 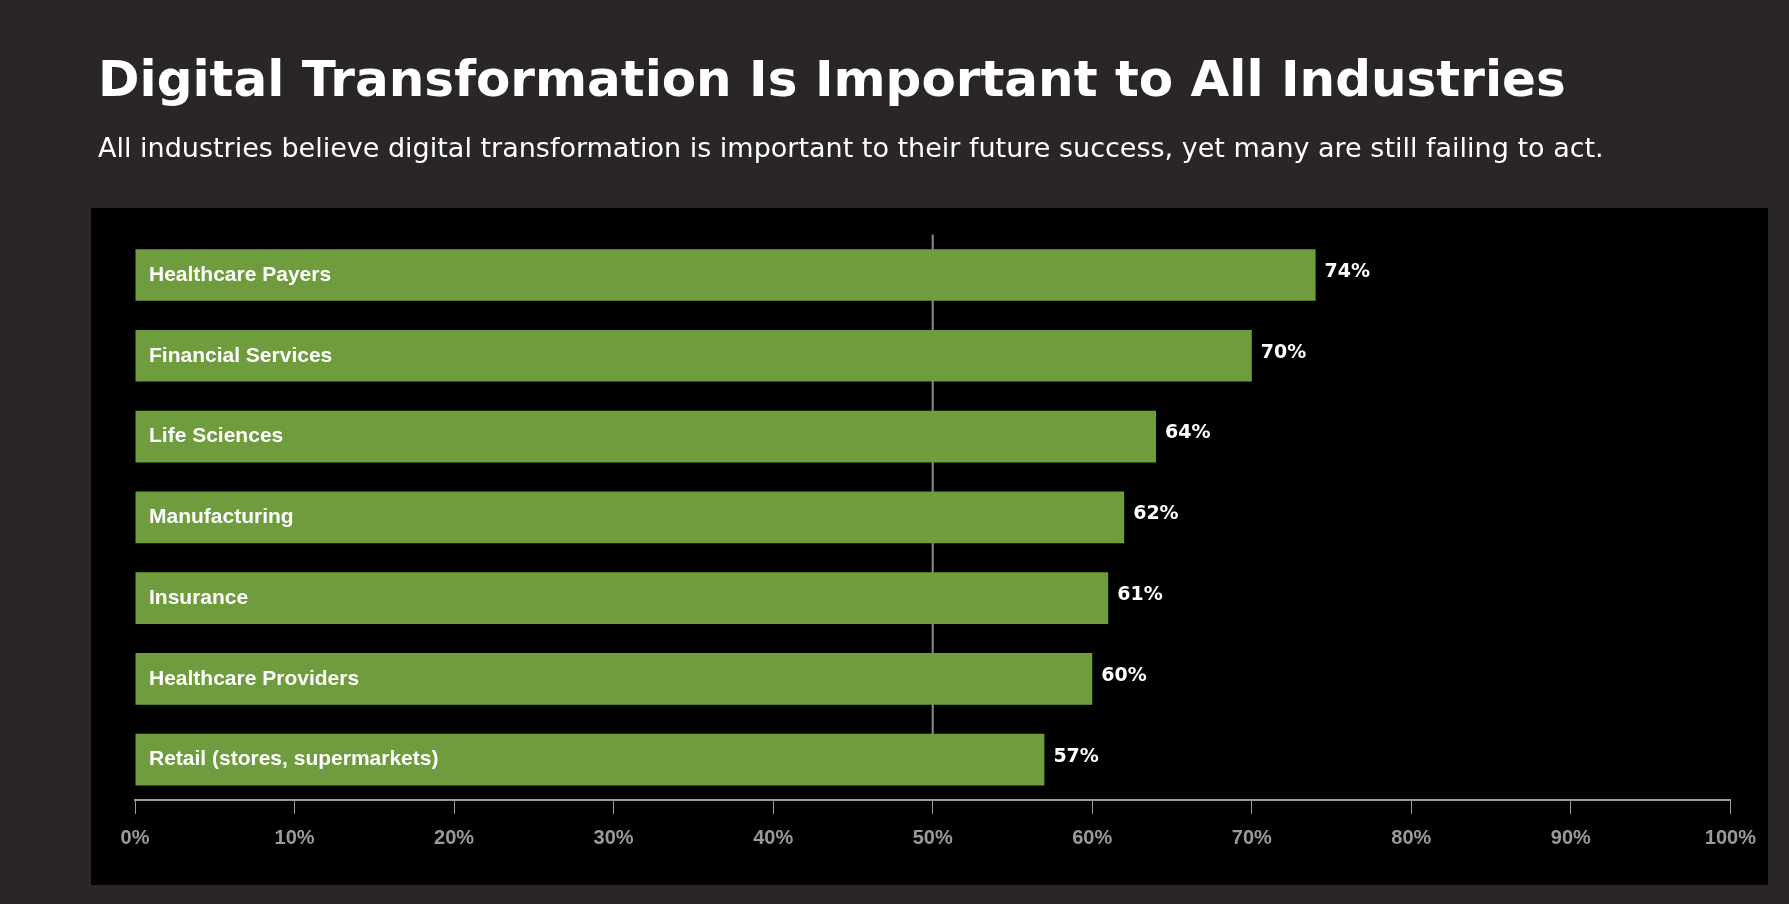 What do you see at coordinates (1347, 269) in the screenshot?
I see `data-label: 74%` at bounding box center [1347, 269].